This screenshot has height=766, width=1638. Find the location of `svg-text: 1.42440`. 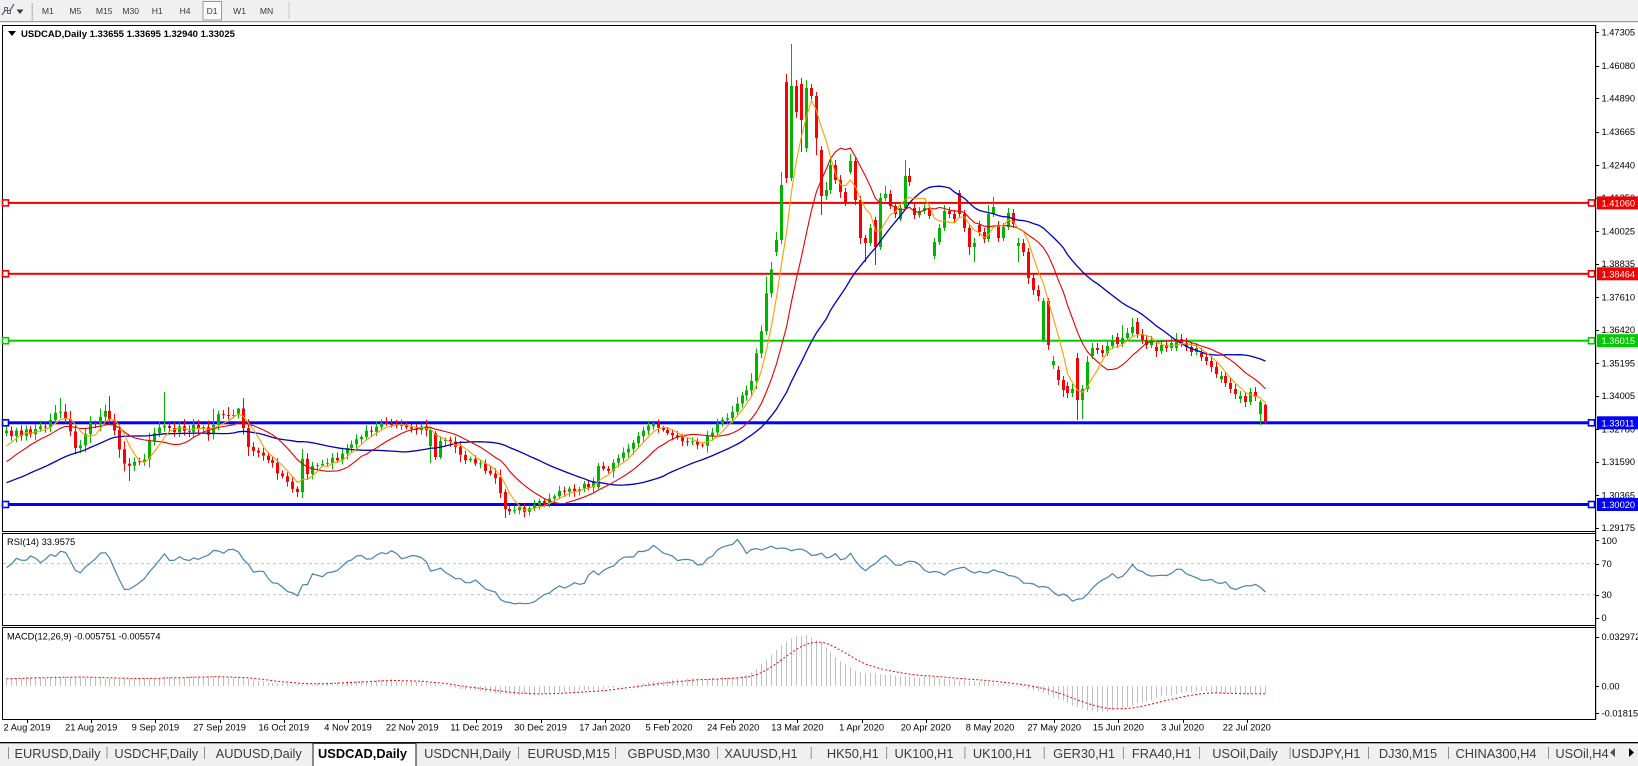

svg-text: 1.42440 is located at coordinates (1619, 166).